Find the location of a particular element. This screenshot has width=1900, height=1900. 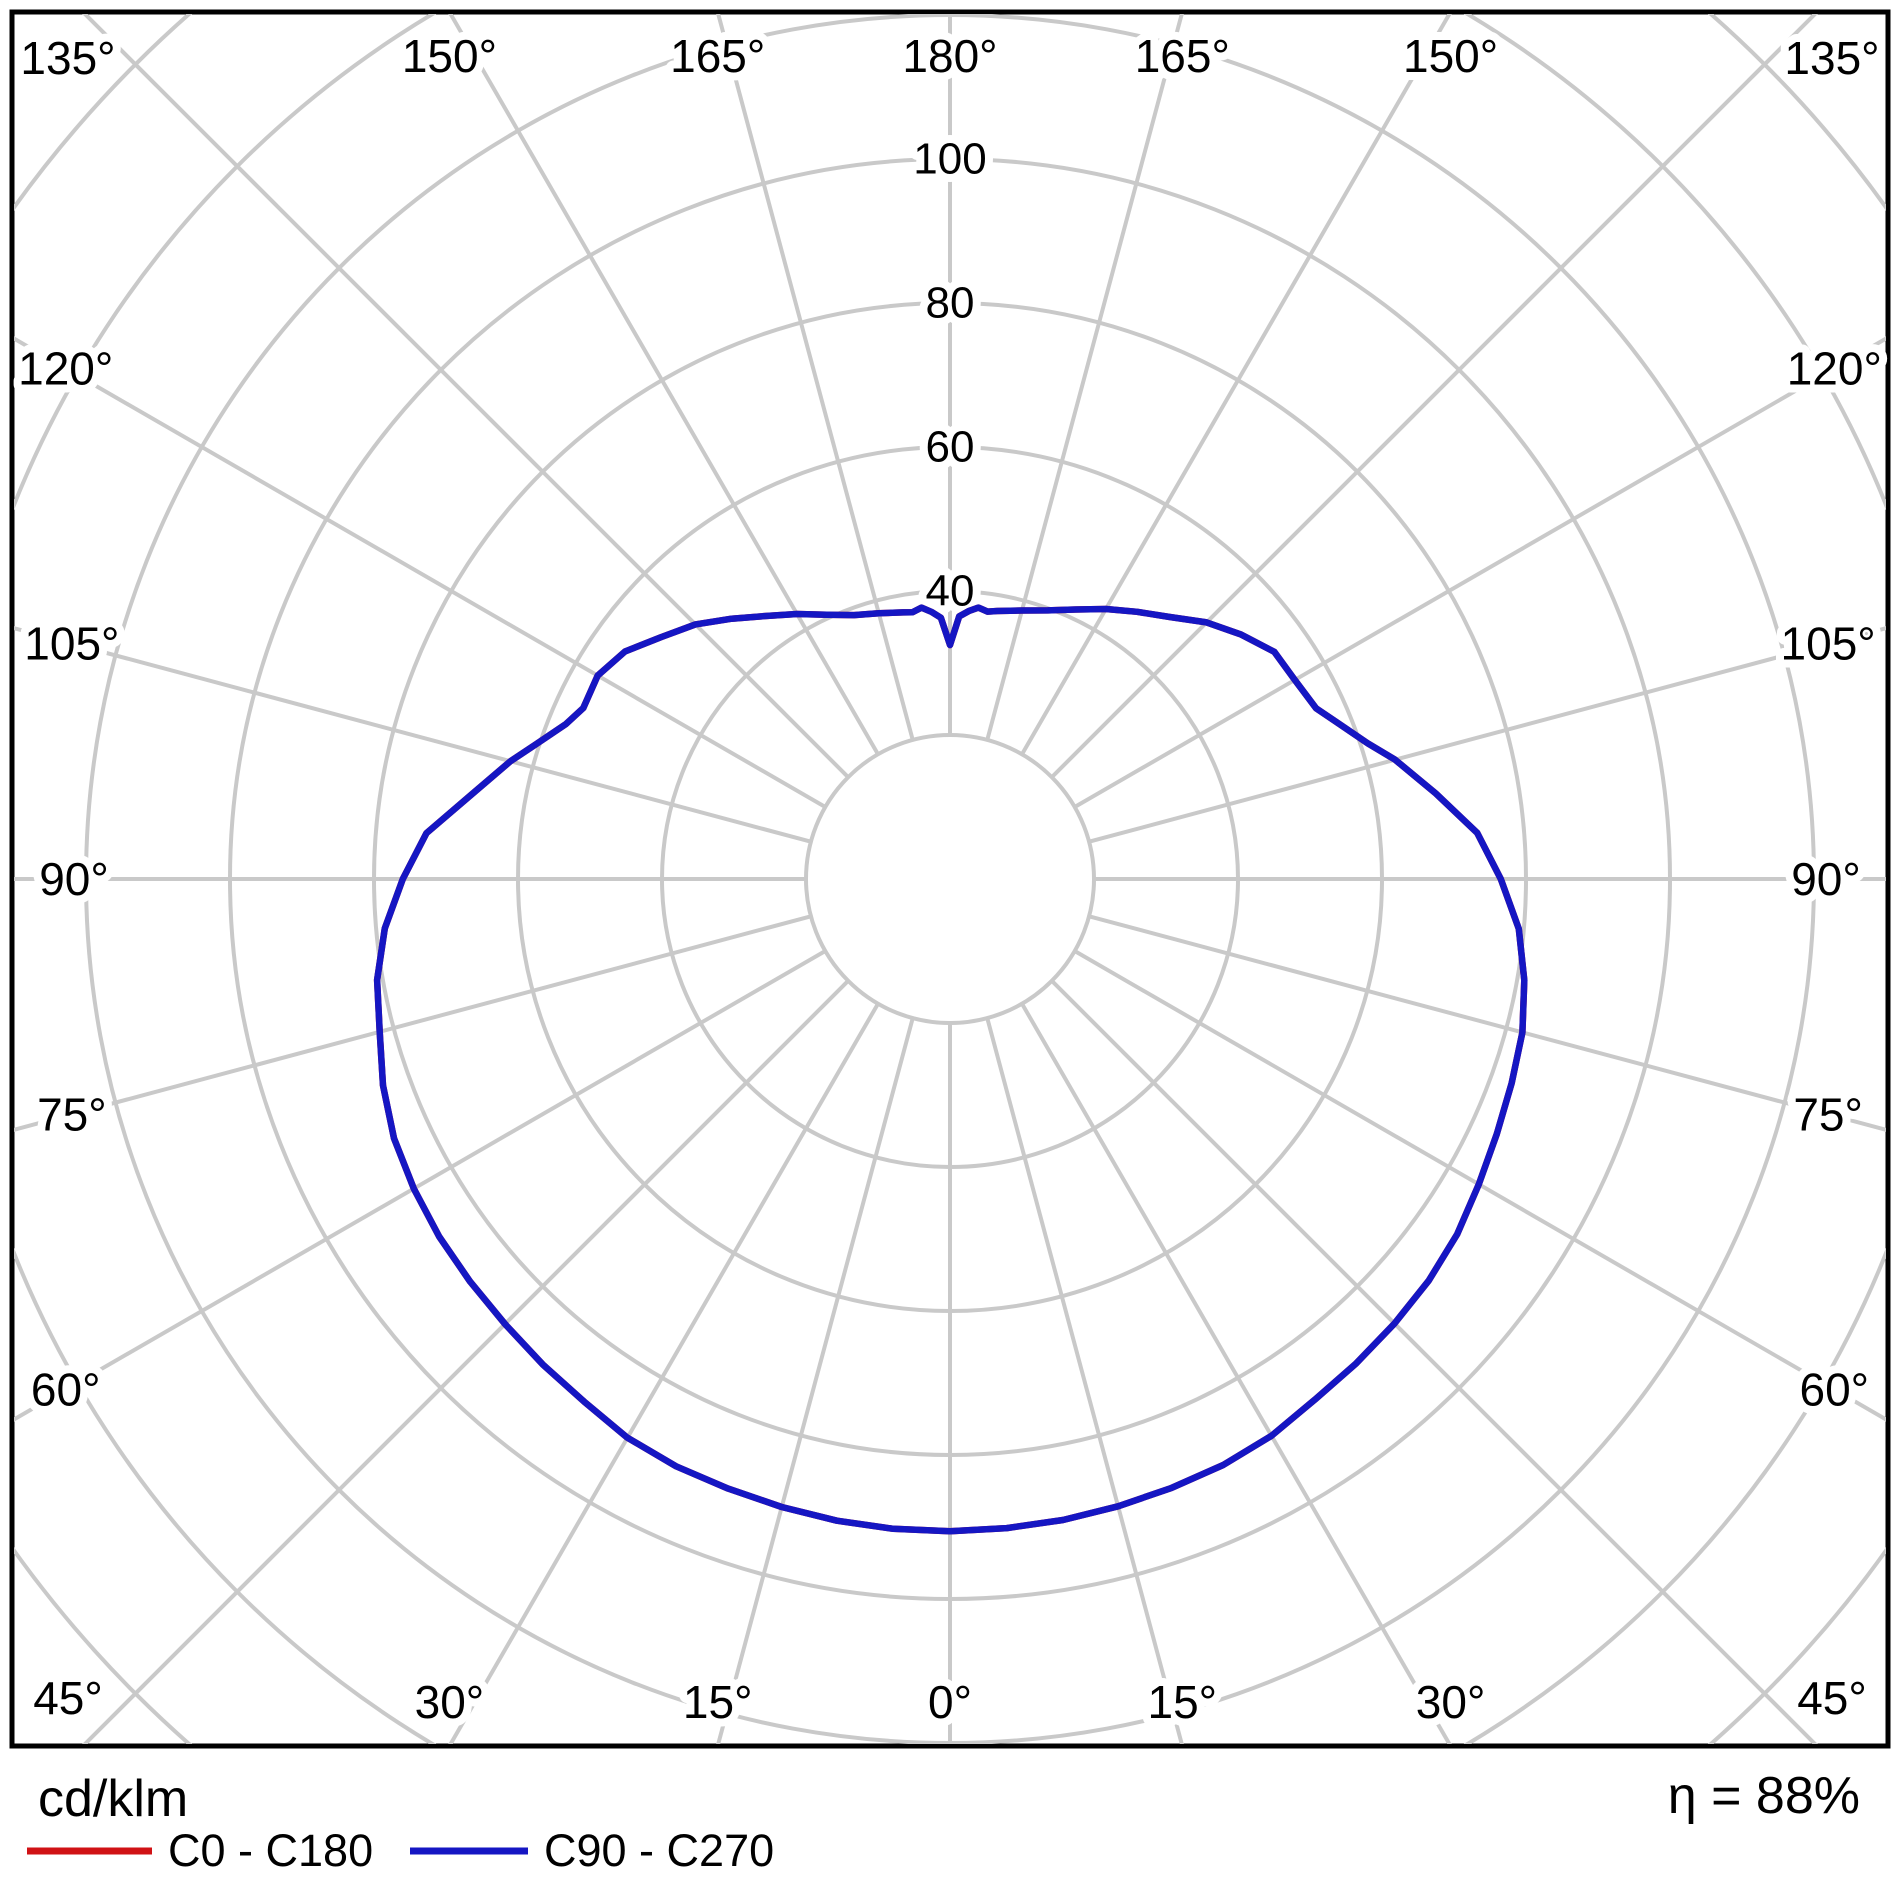

efficiency-label: η = 88% is located at coordinates (1764, 1796).